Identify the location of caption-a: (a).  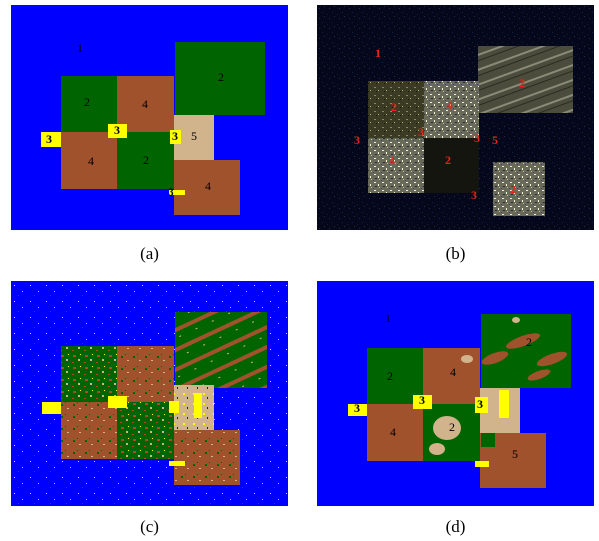
(149, 253).